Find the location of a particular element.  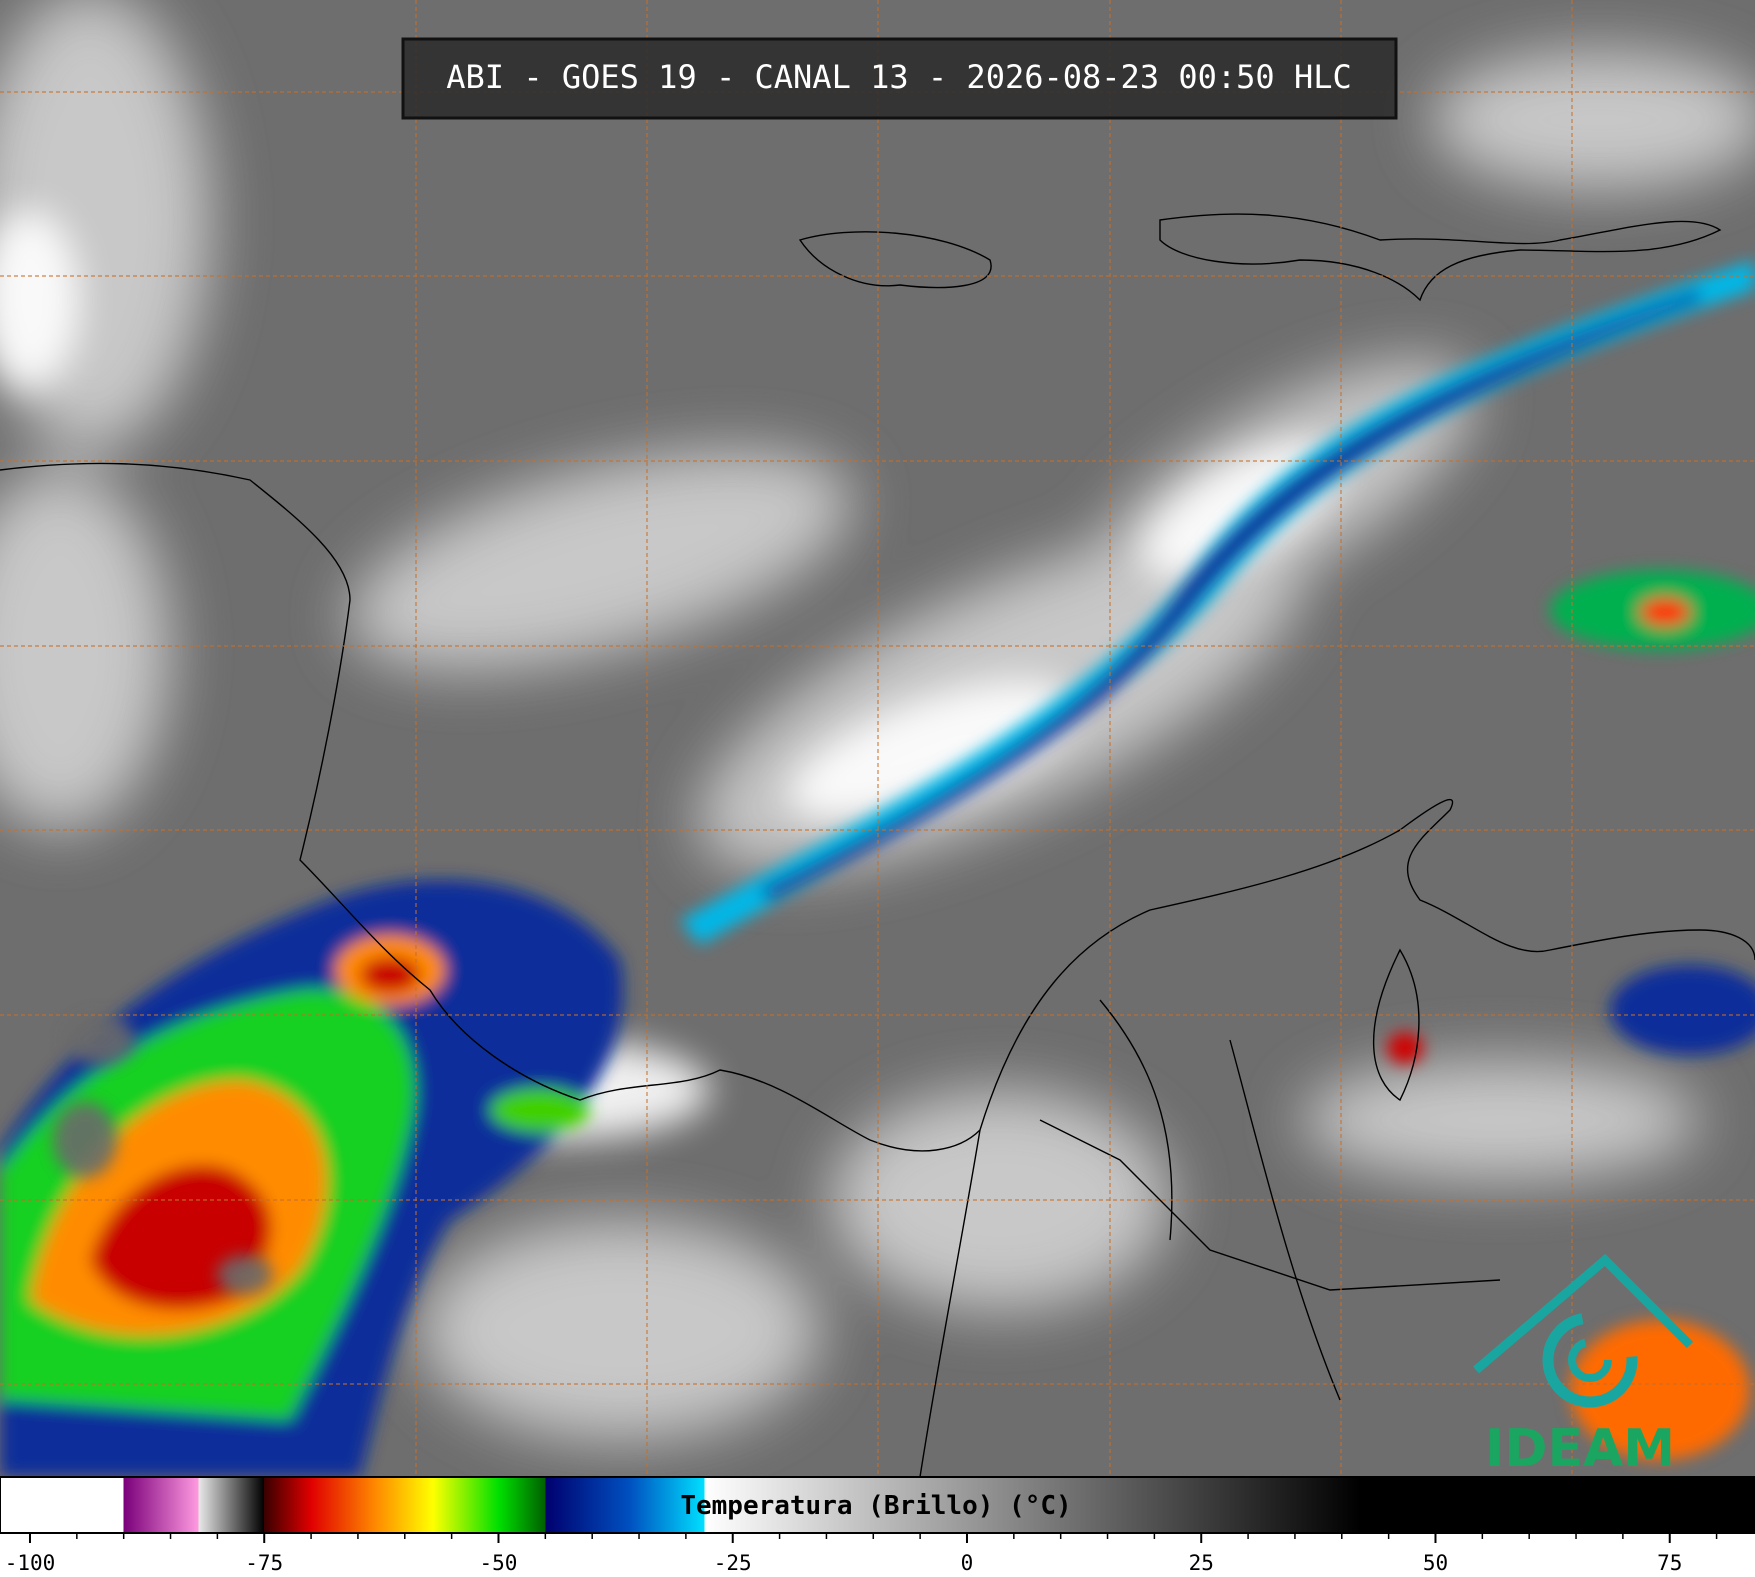

tick-label: 50 is located at coordinates (1435, 1563).